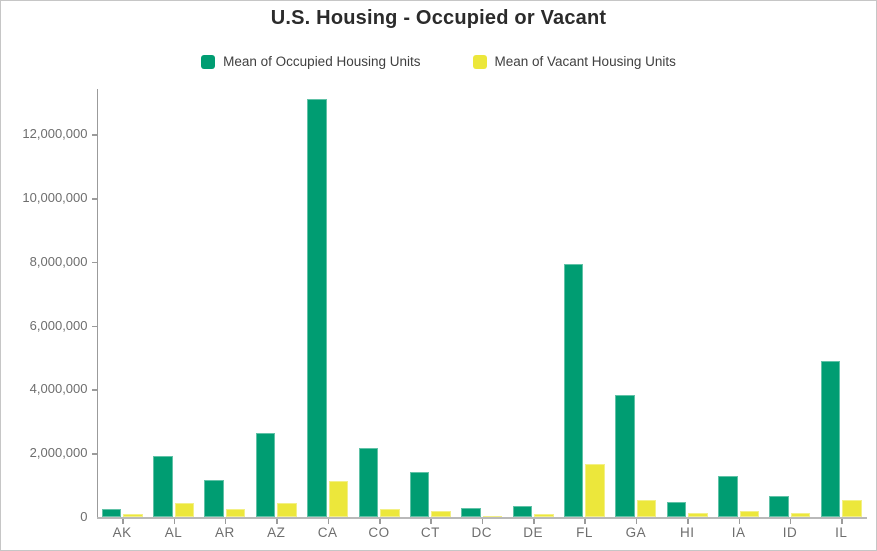  Describe the element at coordinates (111, 512) in the screenshot. I see `bar-occupied-ak` at that location.